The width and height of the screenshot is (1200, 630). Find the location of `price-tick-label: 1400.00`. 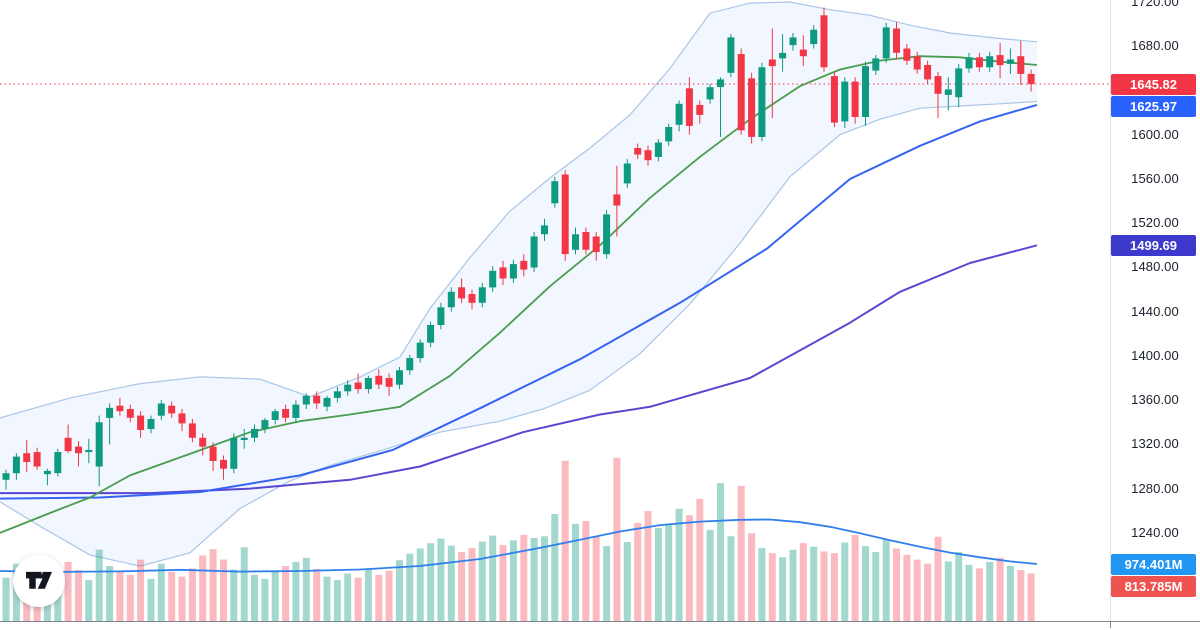

price-tick-label: 1400.00 is located at coordinates (1155, 355).